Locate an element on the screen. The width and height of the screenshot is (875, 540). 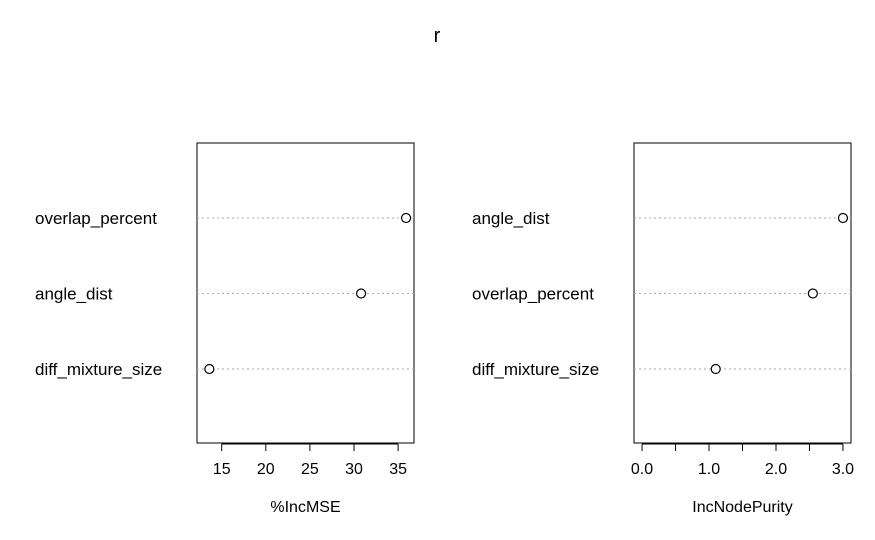
x-tick-label: 20 is located at coordinates (266, 469).